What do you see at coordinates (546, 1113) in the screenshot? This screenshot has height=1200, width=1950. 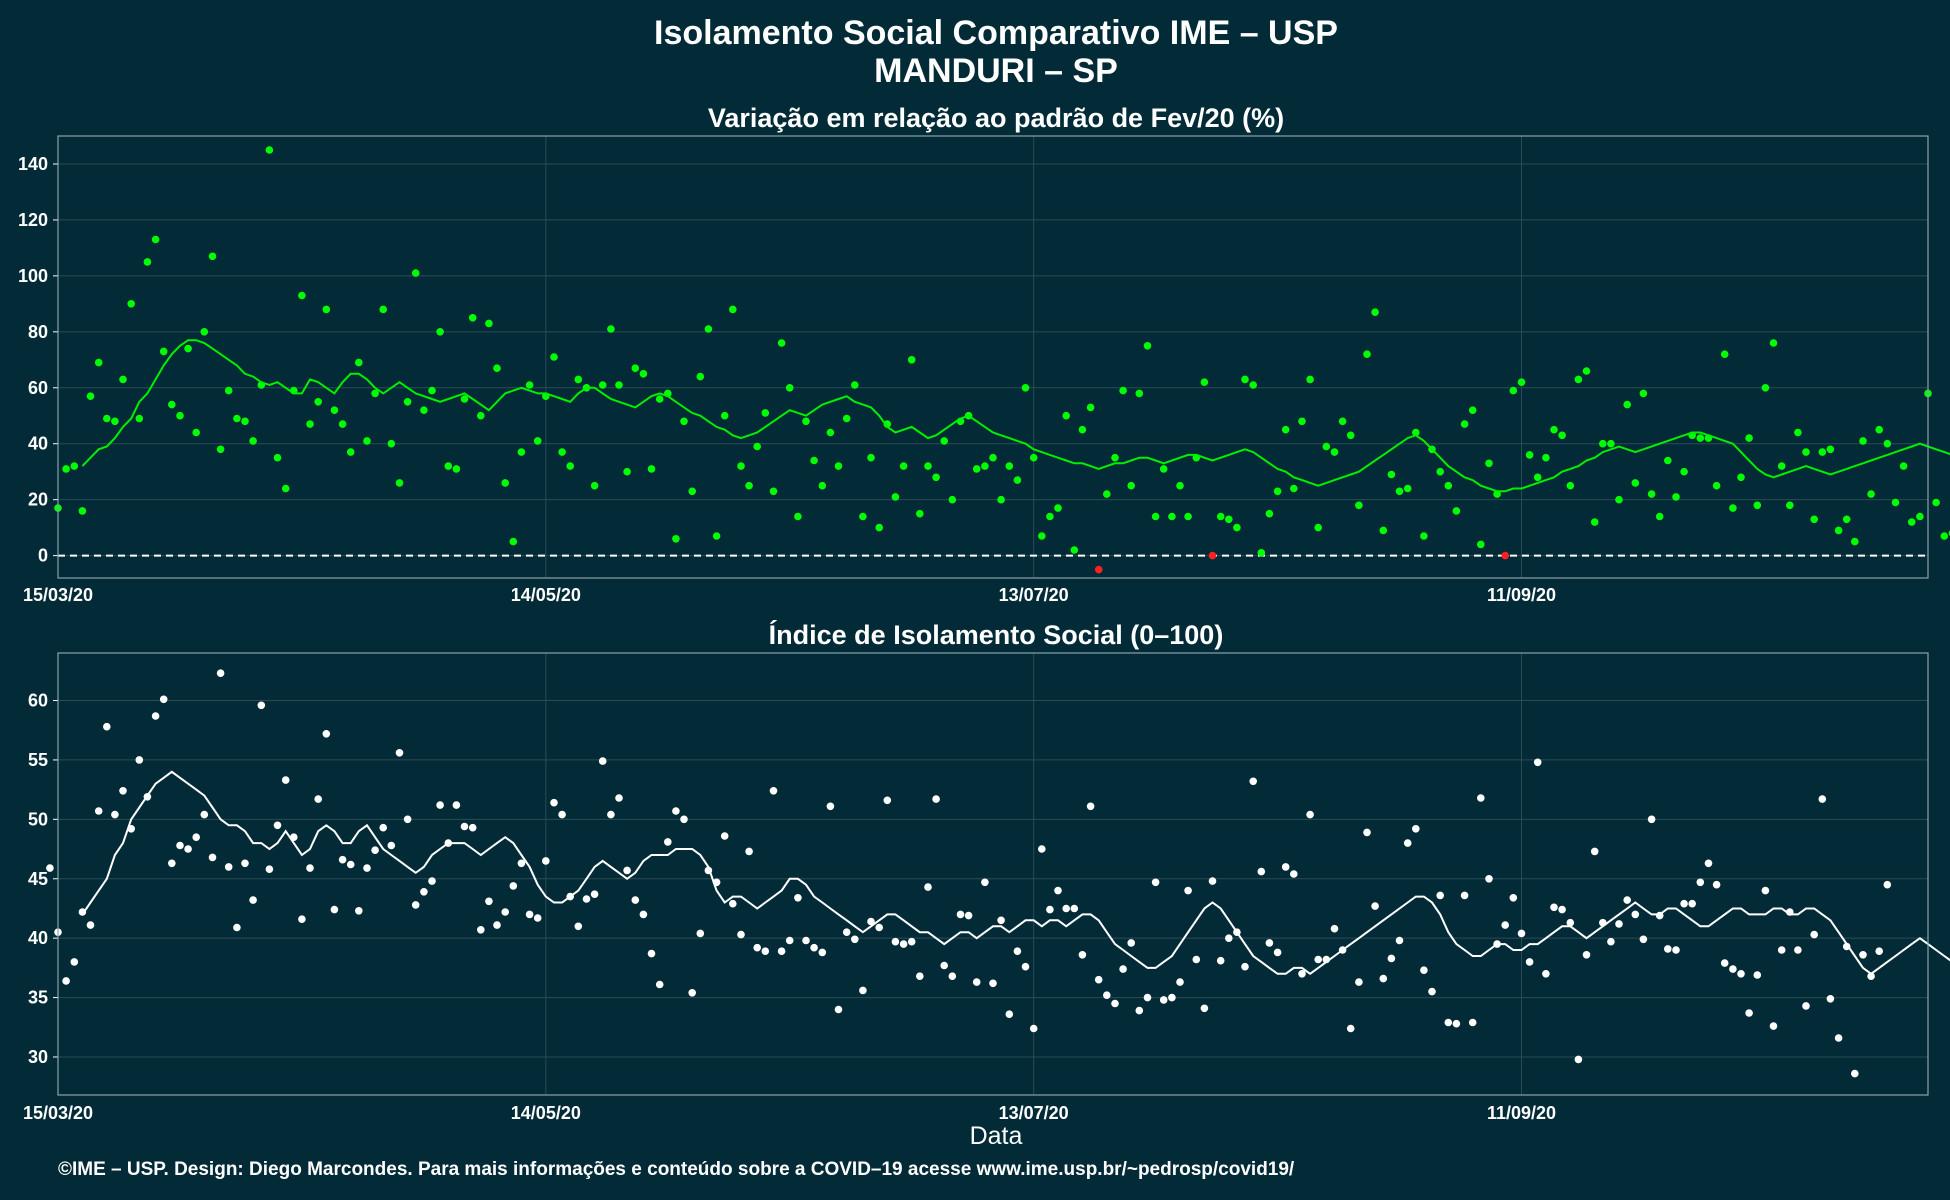 I see `x-tick-label: 14/05/20` at bounding box center [546, 1113].